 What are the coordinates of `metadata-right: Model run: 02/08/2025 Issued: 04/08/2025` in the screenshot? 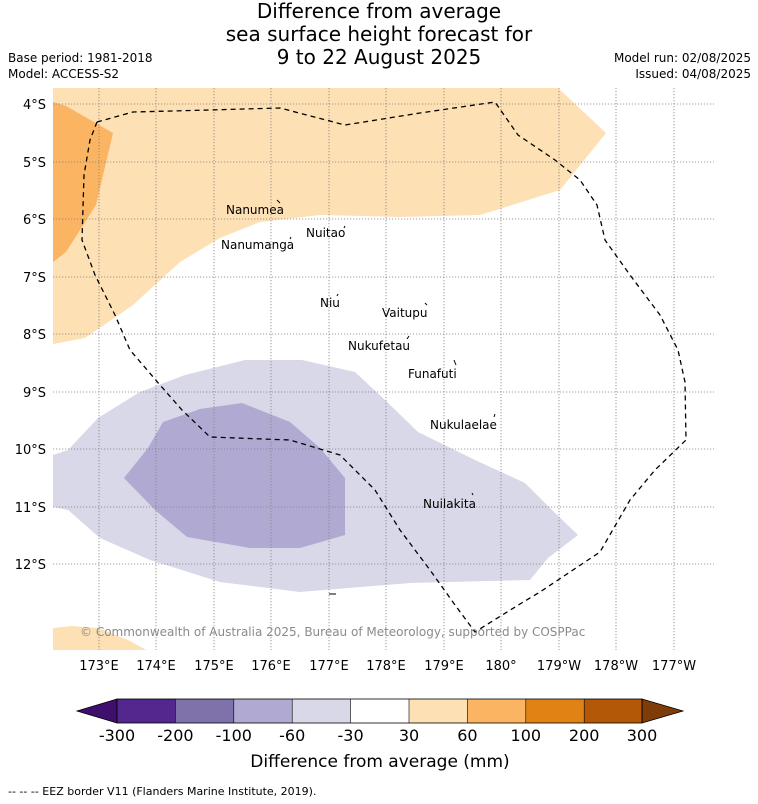 It's located at (682, 66).